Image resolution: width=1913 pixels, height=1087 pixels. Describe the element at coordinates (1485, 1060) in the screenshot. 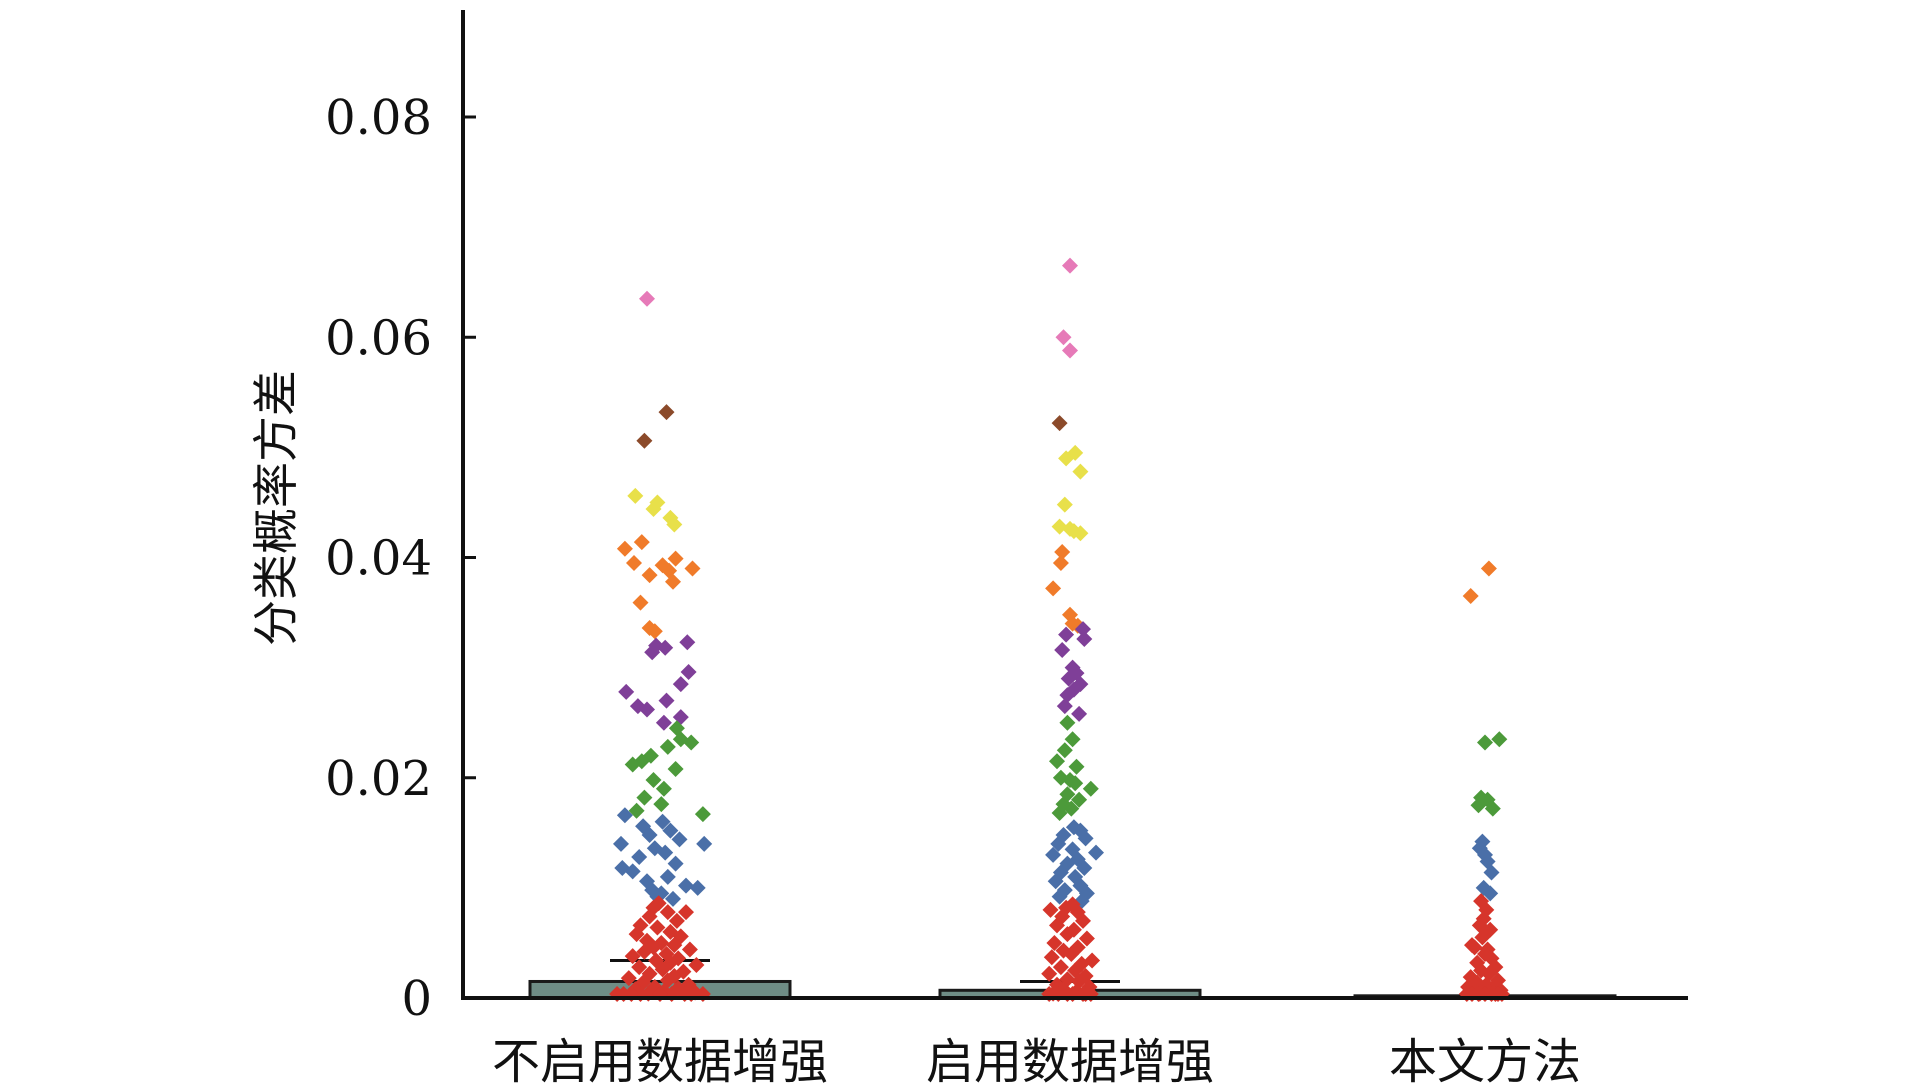

I see `x-category-label: 本文方法` at that location.